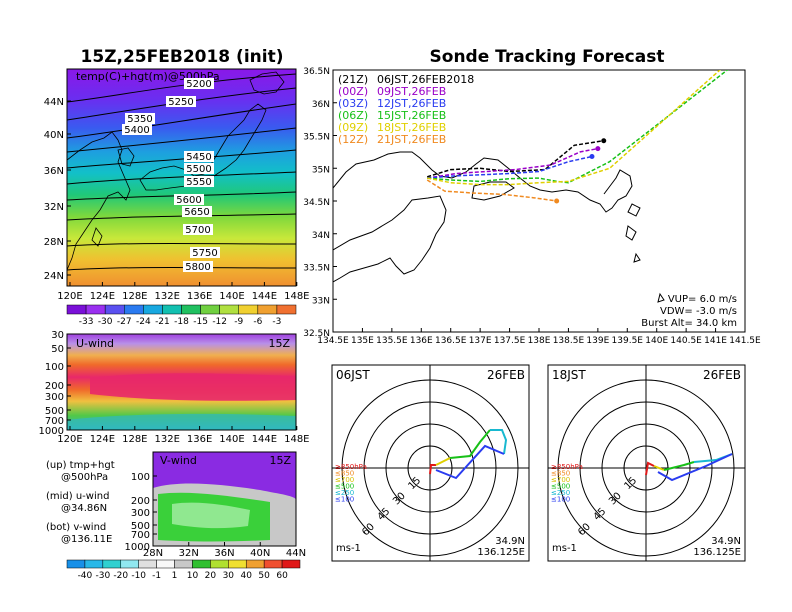 This screenshot has width=792, height=612. What do you see at coordinates (54, 276) in the screenshot?
I see `lat-tick-label: 24N` at bounding box center [54, 276].